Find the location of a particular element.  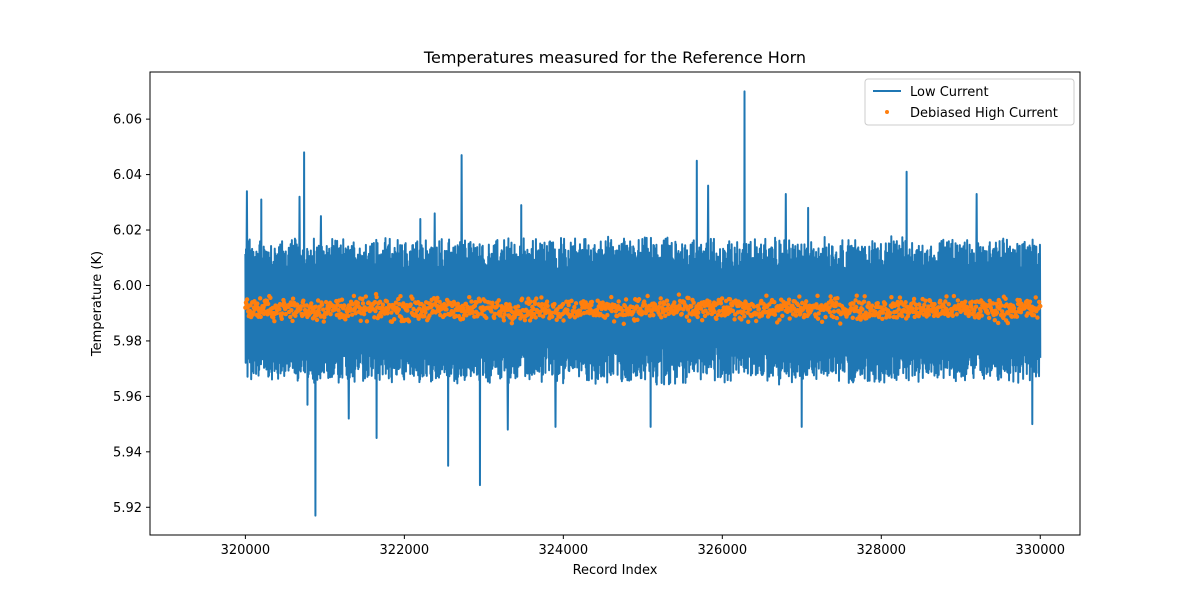

x-tick-label: 320000 is located at coordinates (246, 550).